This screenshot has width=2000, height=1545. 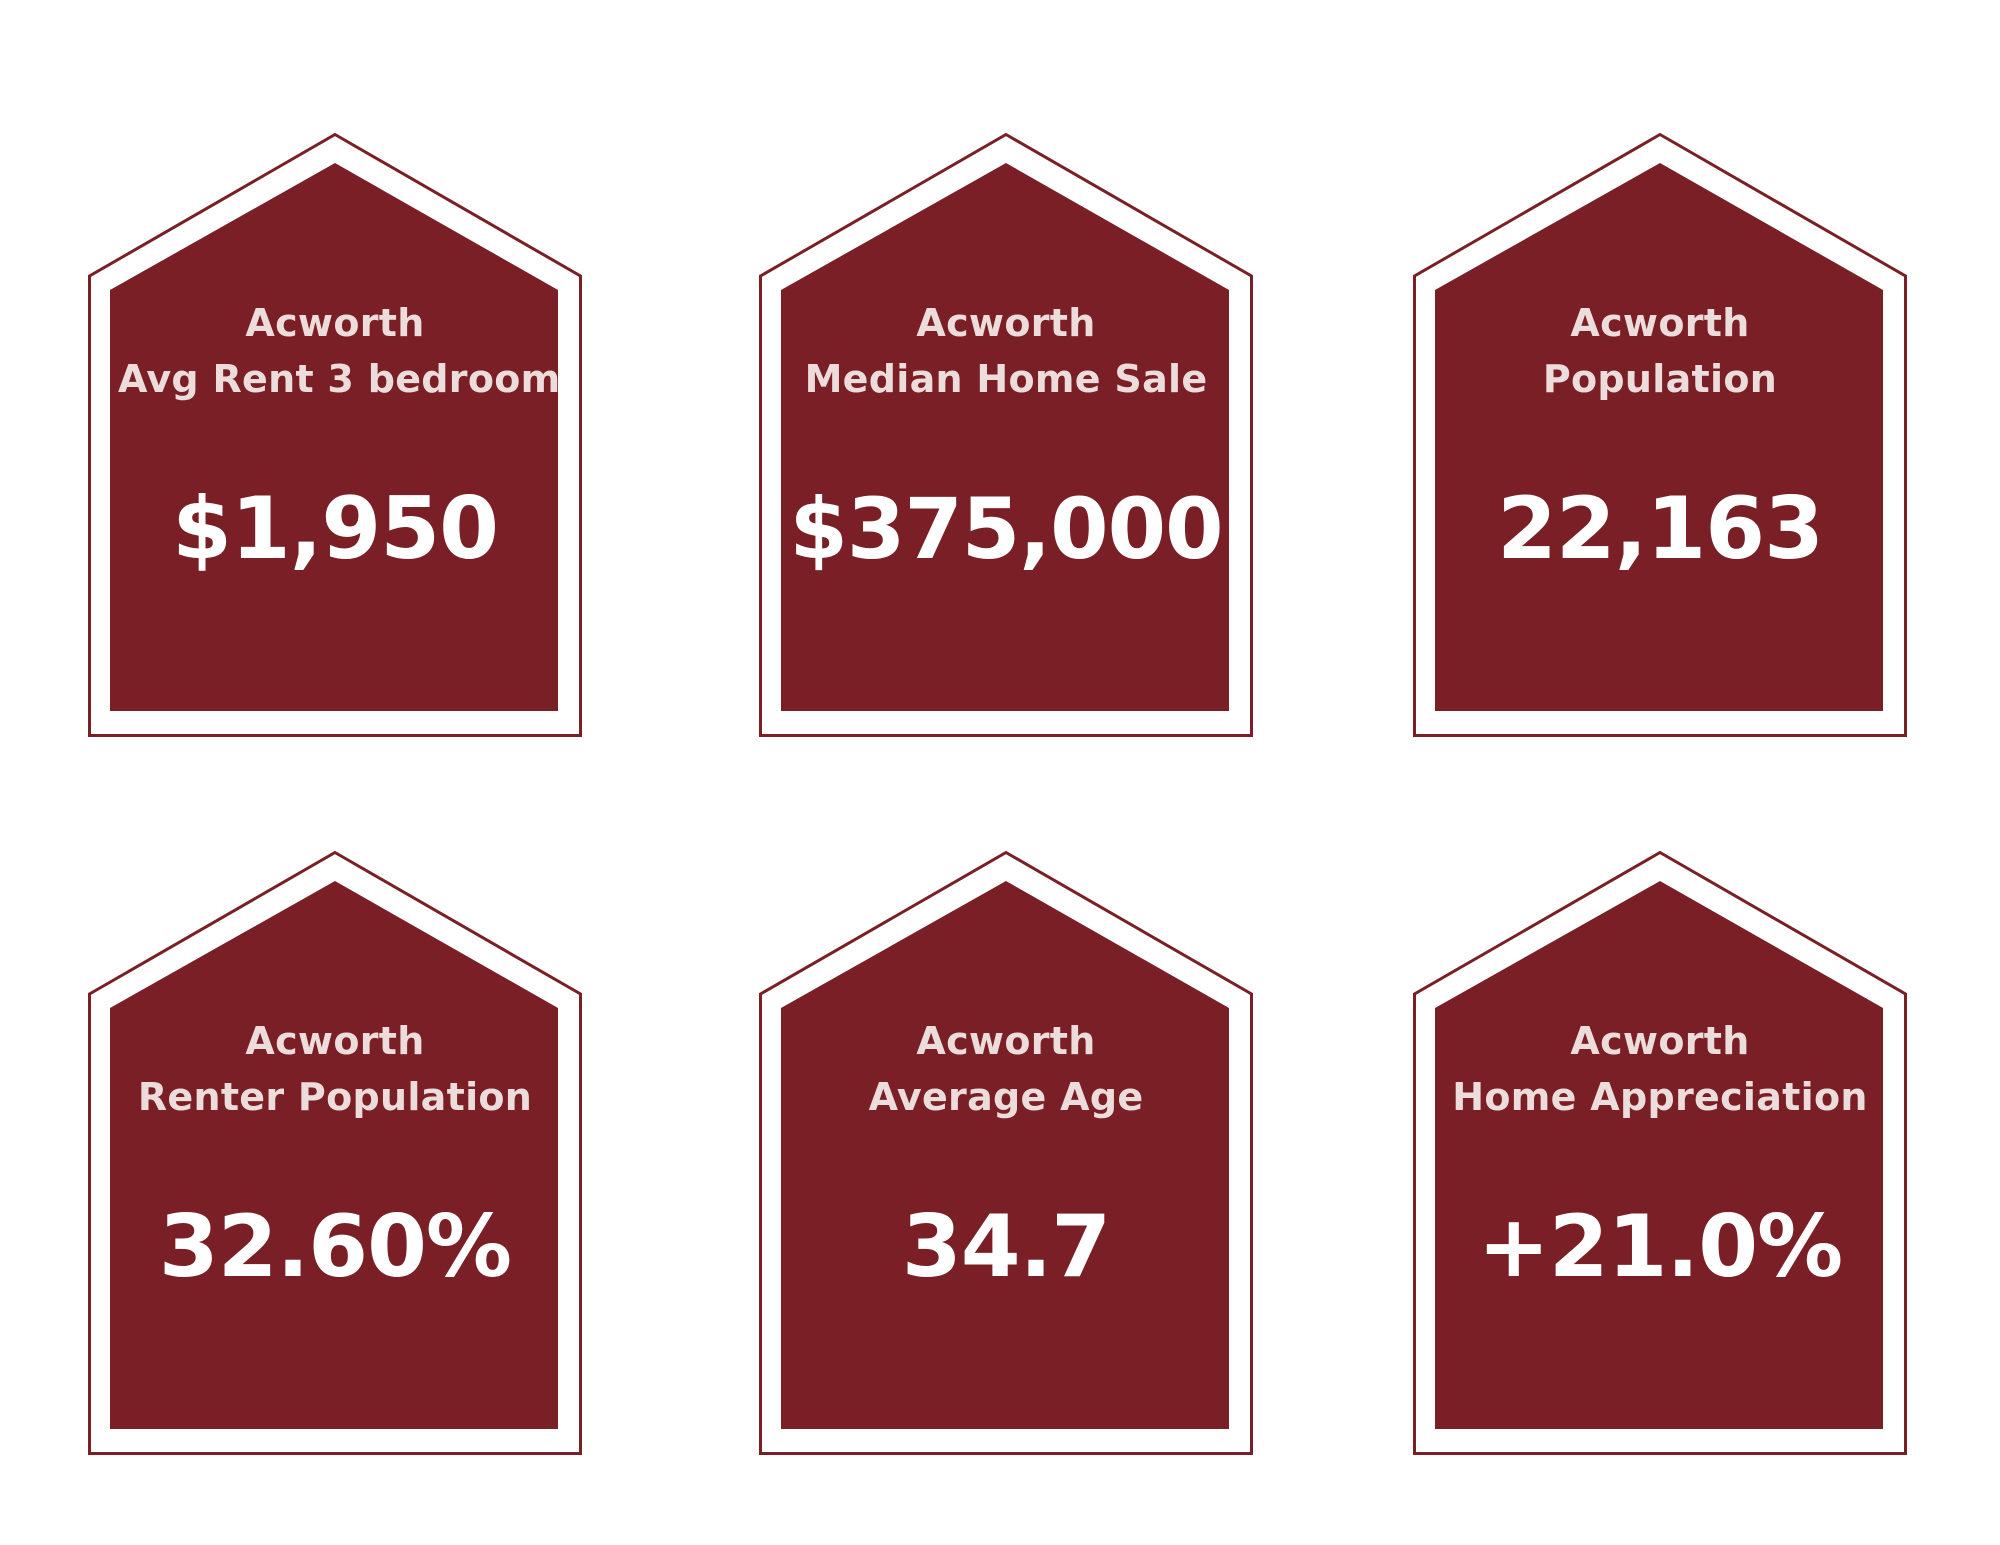 What do you see at coordinates (1006, 1247) in the screenshot?
I see `card-value: 34.7` at bounding box center [1006, 1247].